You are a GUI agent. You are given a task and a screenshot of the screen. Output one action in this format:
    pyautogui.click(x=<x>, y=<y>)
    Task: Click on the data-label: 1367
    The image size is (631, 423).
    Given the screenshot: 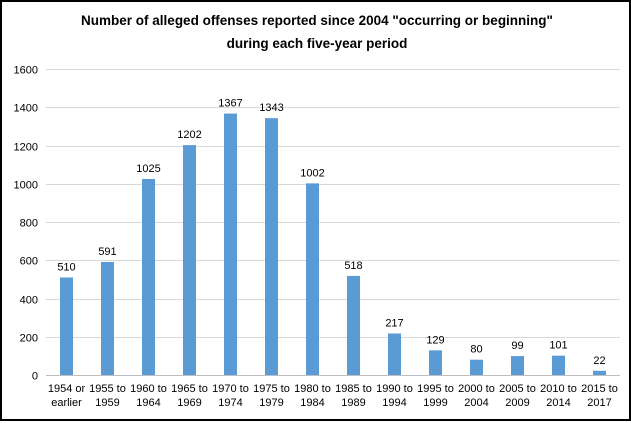 What is the action you would take?
    pyautogui.click(x=230, y=104)
    